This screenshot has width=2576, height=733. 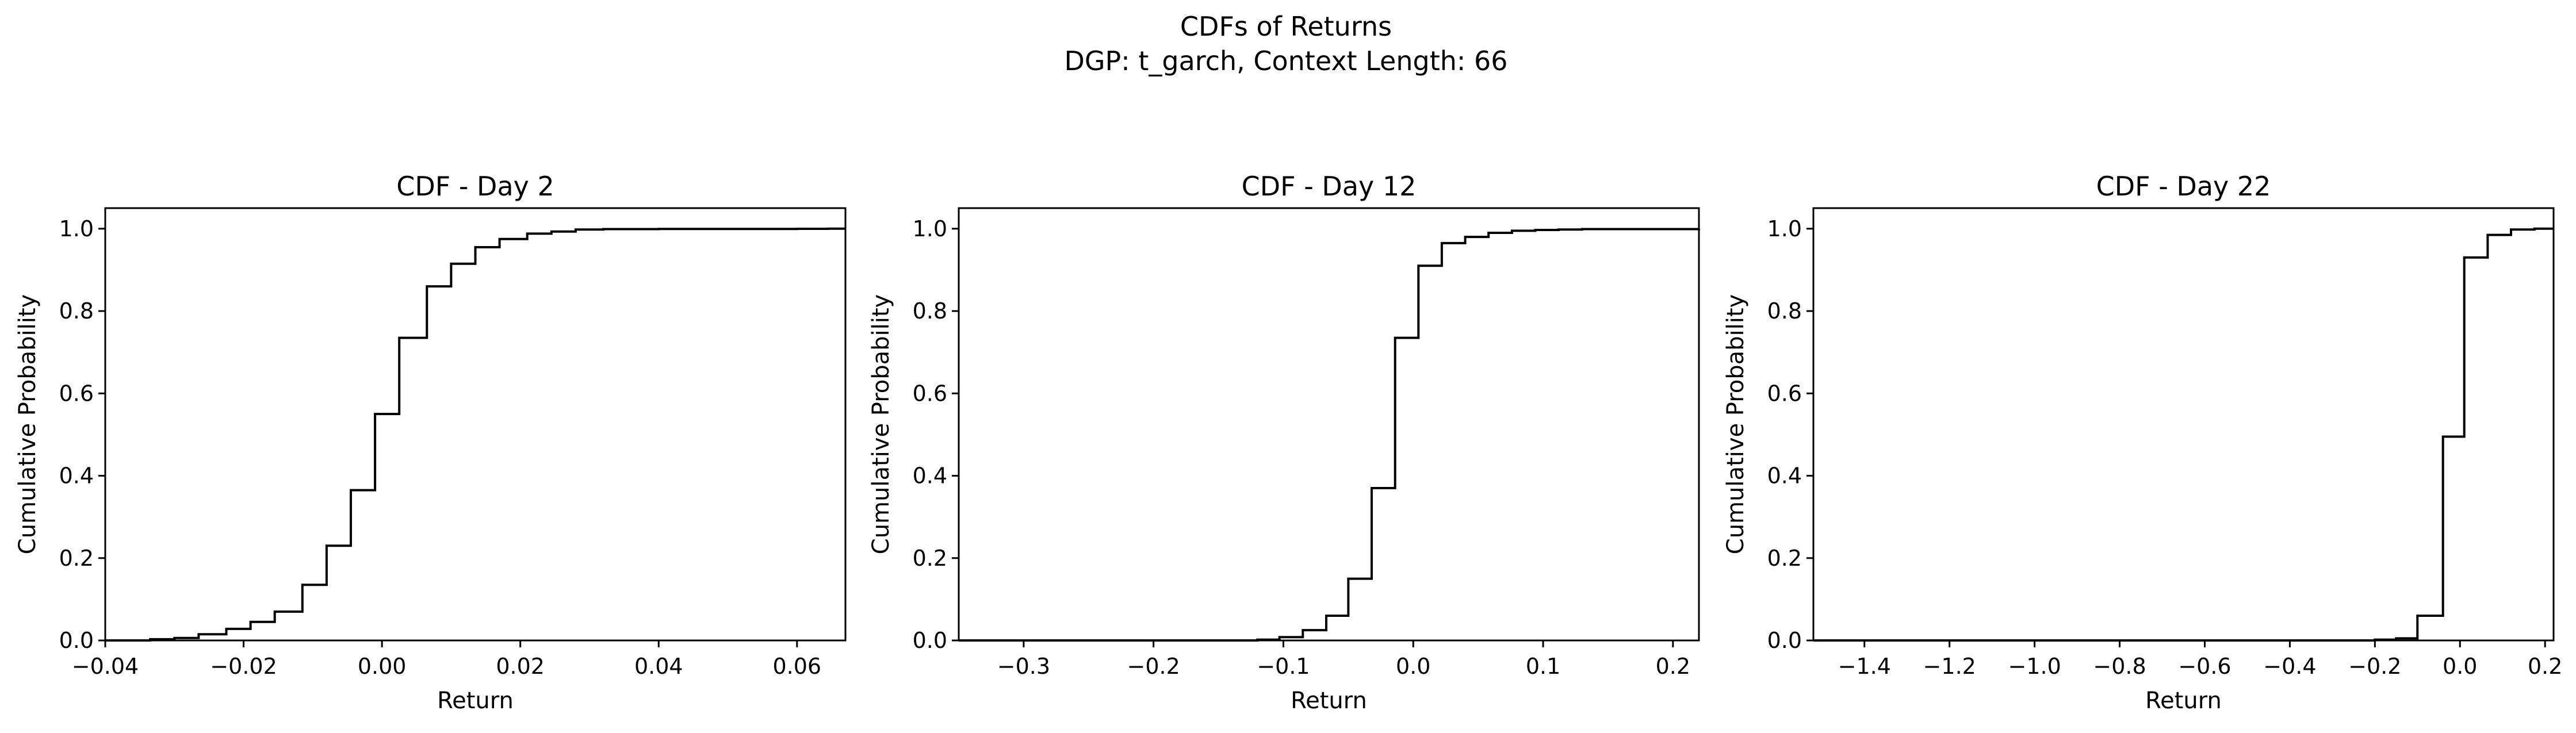 What do you see at coordinates (1949, 667) in the screenshot?
I see `x-tick-label: −1.2` at bounding box center [1949, 667].